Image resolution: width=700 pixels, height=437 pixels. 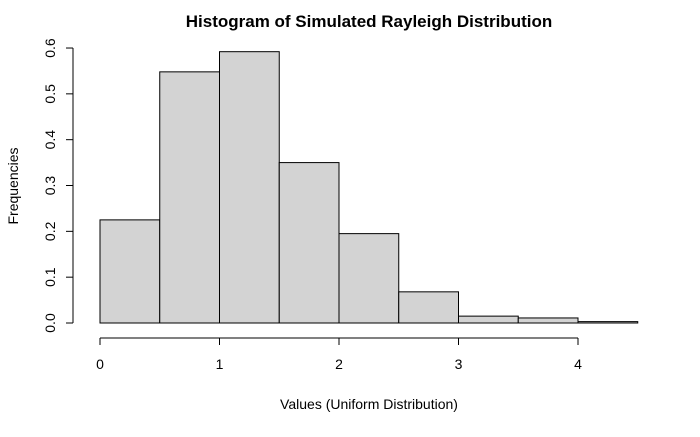 What do you see at coordinates (50, 186) in the screenshot?
I see `y-tick-label-3: 0.3` at bounding box center [50, 186].